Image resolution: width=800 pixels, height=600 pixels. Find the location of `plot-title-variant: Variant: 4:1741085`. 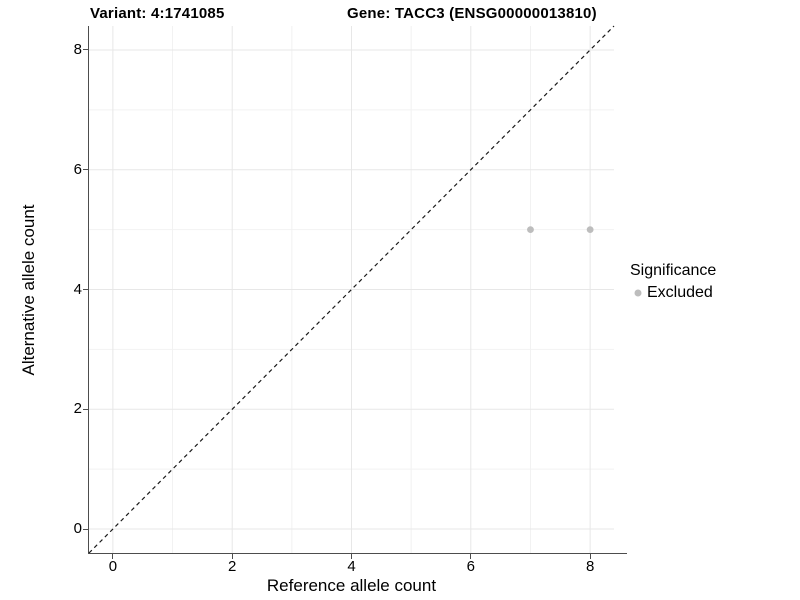

plot-title-variant: Variant: 4:1741085 is located at coordinates (157, 13).